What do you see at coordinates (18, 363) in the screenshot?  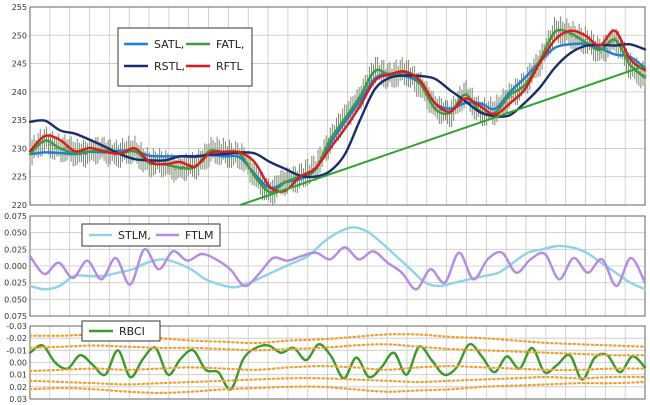 I see `y-tick-label: 0.00` at bounding box center [18, 363].